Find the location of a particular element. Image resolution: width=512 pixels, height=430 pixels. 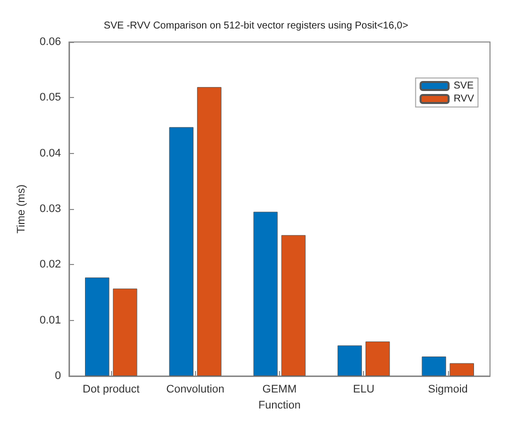

x-axis-title: Function is located at coordinates (279, 406).